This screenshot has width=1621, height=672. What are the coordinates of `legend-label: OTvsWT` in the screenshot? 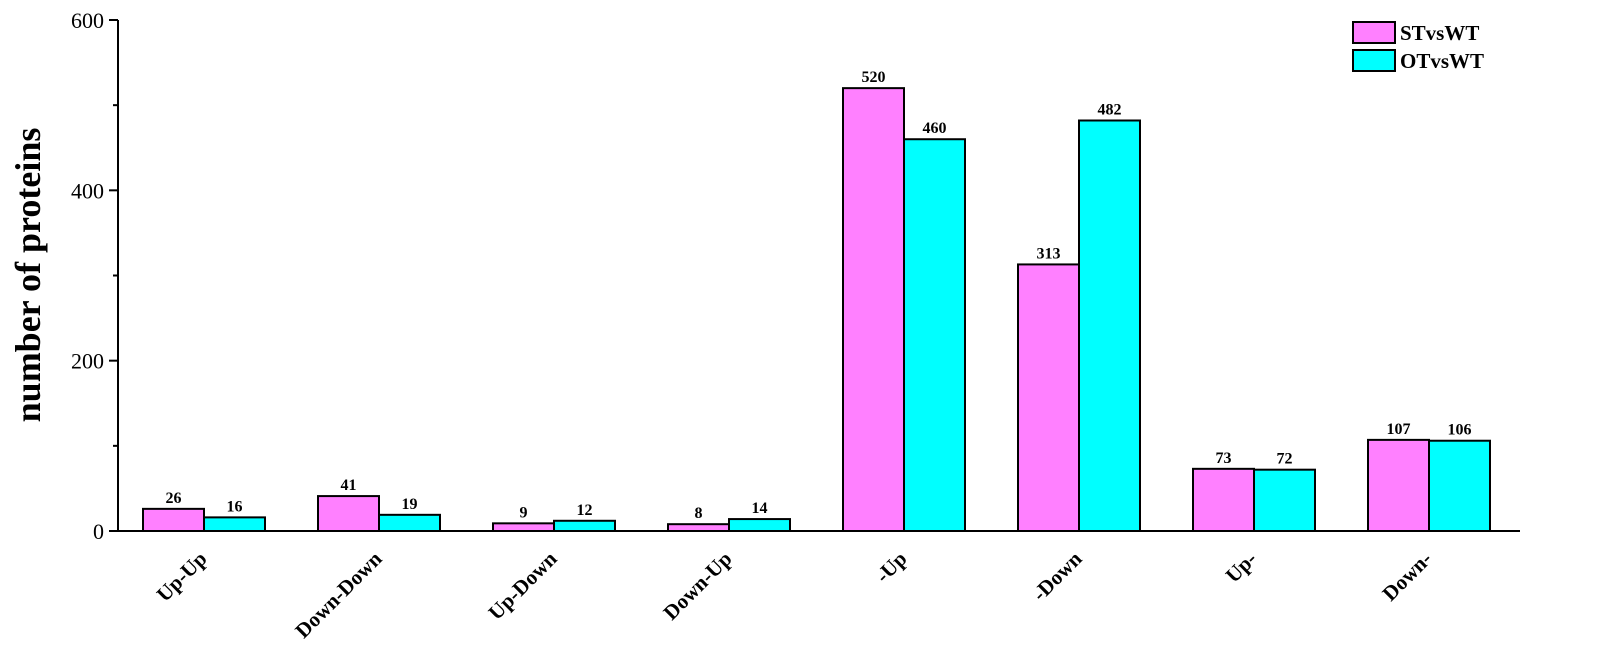 It's located at (1442, 61).